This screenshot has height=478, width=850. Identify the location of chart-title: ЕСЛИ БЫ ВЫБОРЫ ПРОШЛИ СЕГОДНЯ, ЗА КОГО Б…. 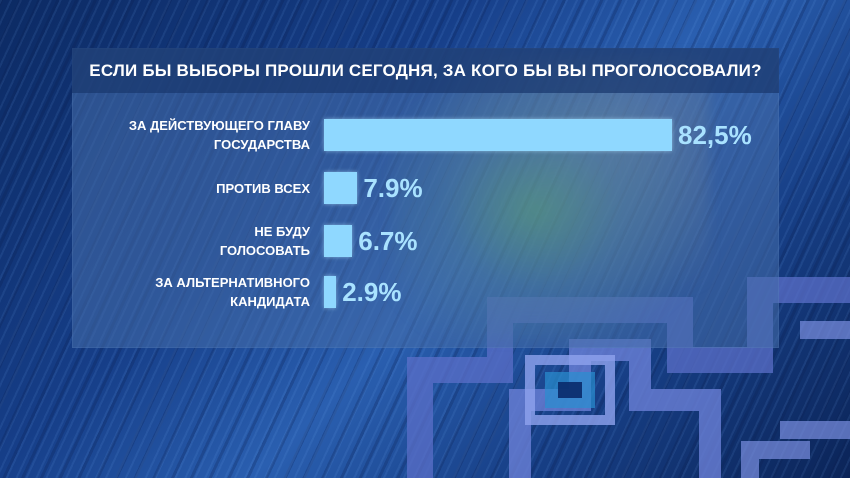
(425, 70).